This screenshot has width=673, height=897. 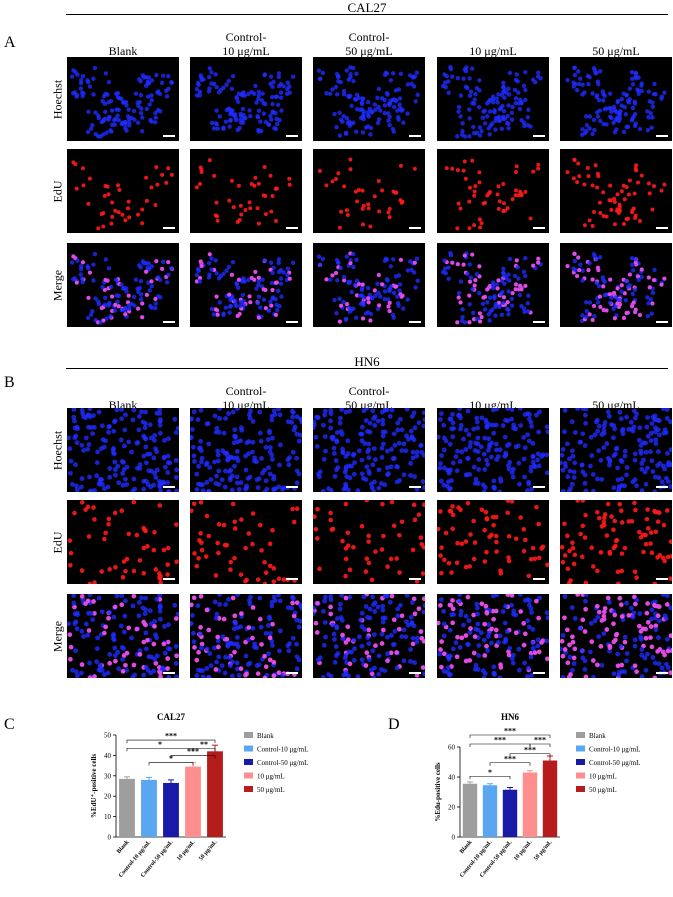 I want to click on condition-label: Control- 10 μg/mL, so click(x=246, y=44).